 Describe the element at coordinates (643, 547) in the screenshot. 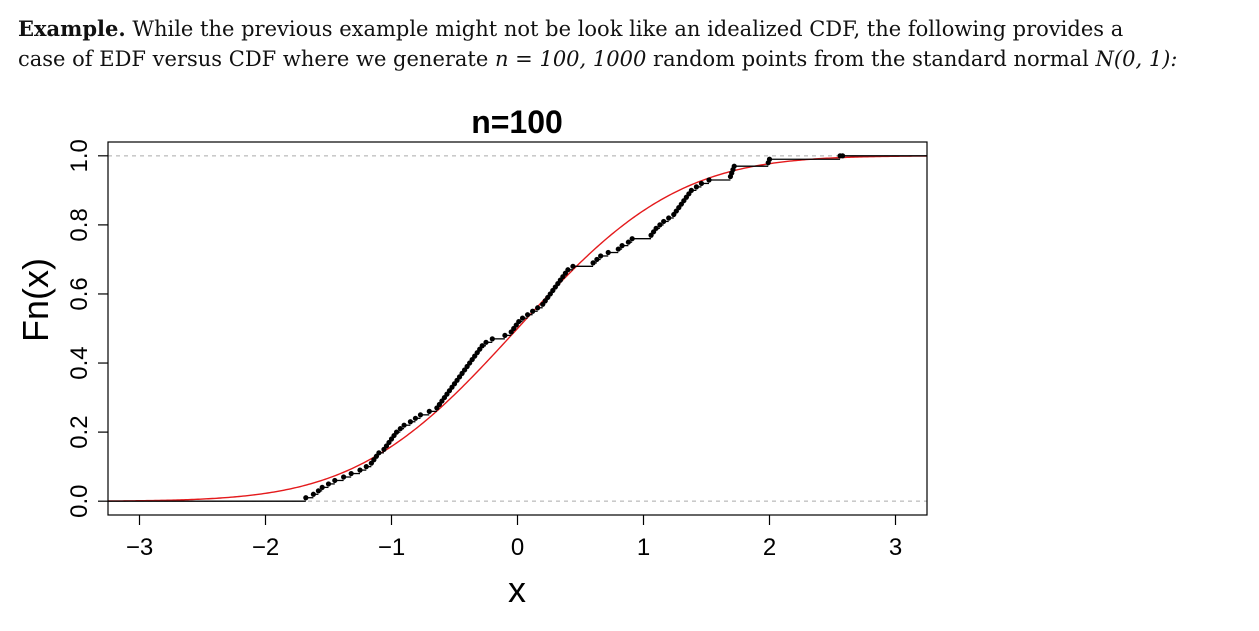

I see `x-tick-label: 1` at that location.